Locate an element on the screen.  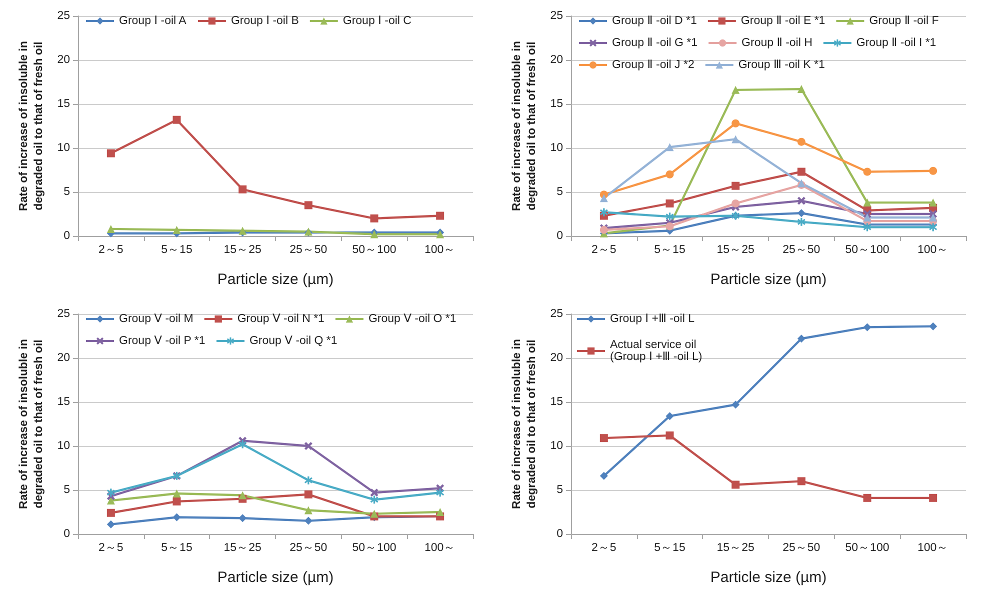
legend-label: Actual service oil (Group Ⅰ +Ⅲ -oil L) is located at coordinates (656, 351).